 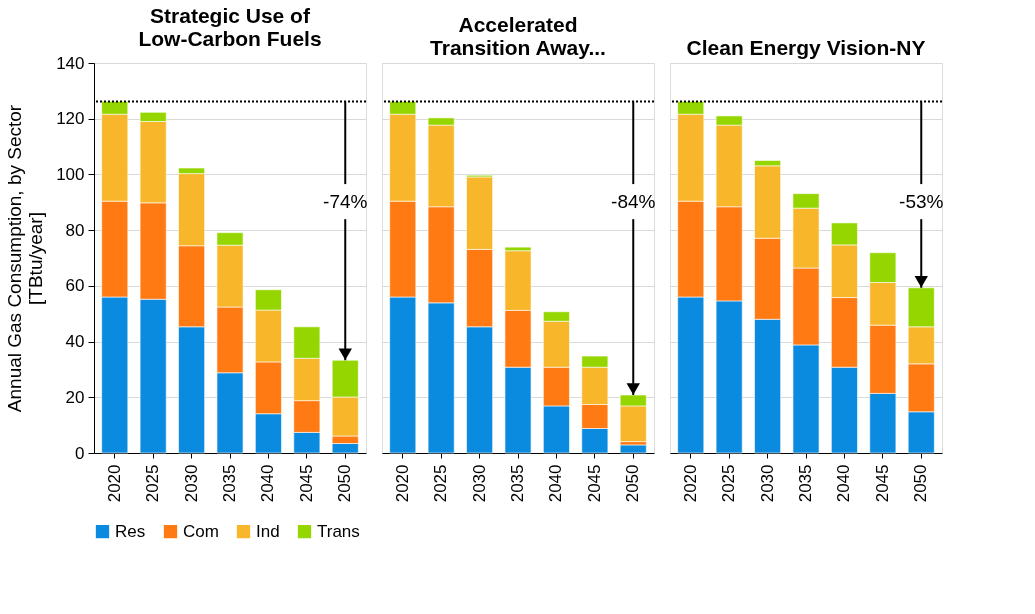 I want to click on chart-title: Strategic Use of Low-Carbon Fuels, so click(x=230, y=27).